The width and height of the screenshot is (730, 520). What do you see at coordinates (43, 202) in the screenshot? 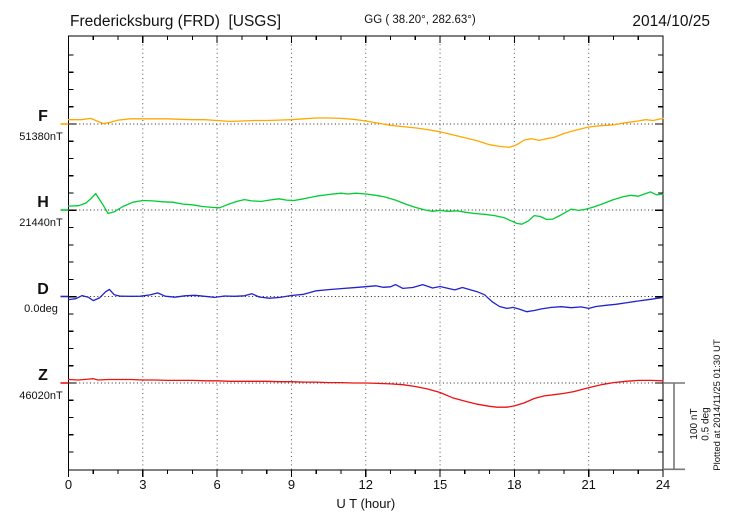
I see `channel-label-H: H` at bounding box center [43, 202].